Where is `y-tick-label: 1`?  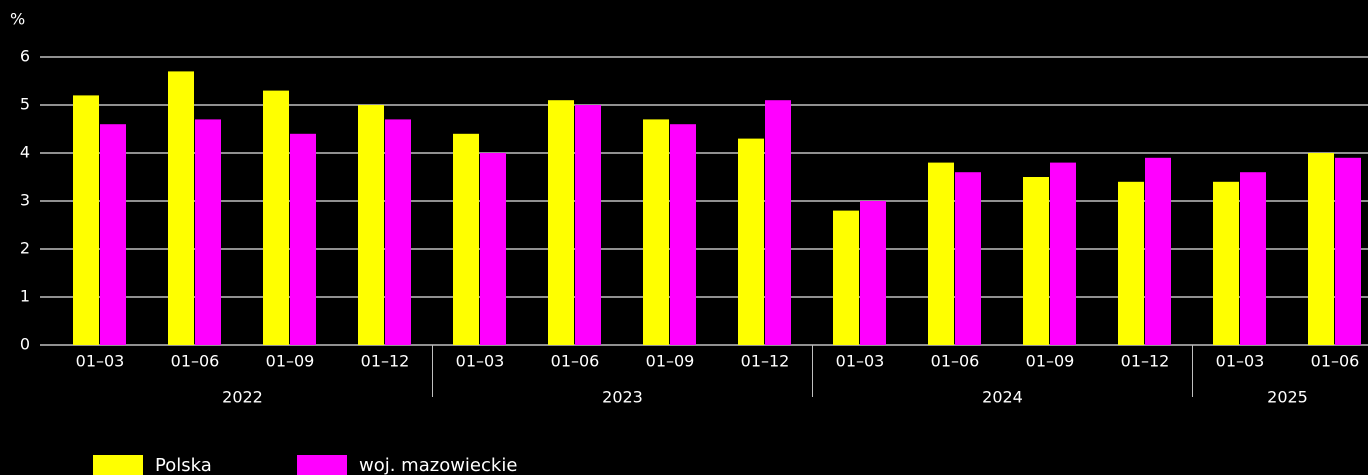
y-tick-label: 1 is located at coordinates (25, 296).